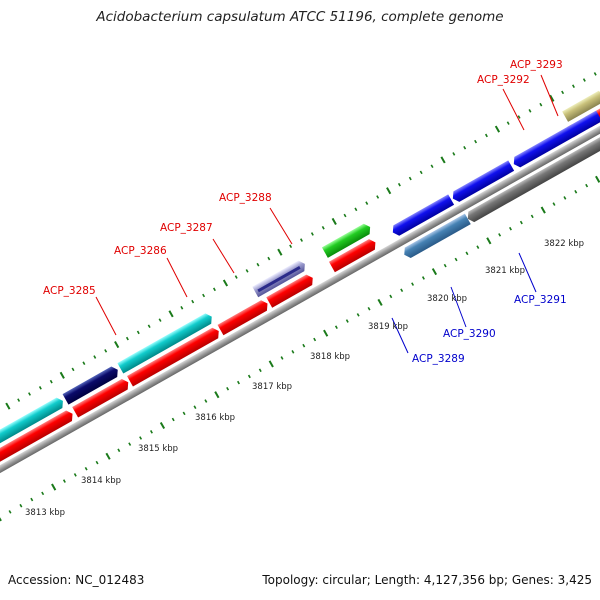 The width and height of the screenshot is (600, 600). I want to click on gene-label-acp-3292: ACP_3292, so click(503, 80).